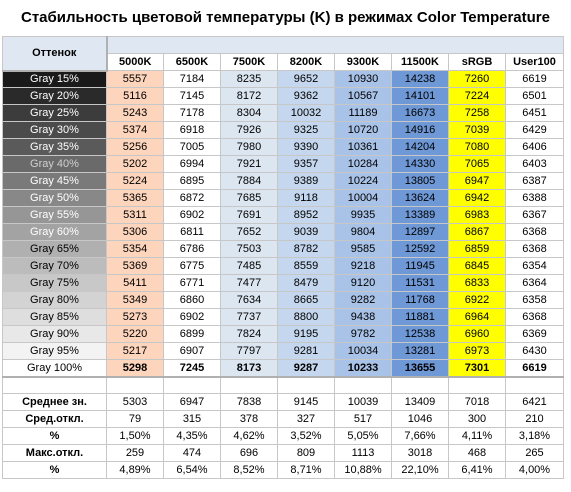 This screenshot has height=492, width=571. What do you see at coordinates (534, 419) in the screenshot?
I see `summary-cell: 210` at bounding box center [534, 419].